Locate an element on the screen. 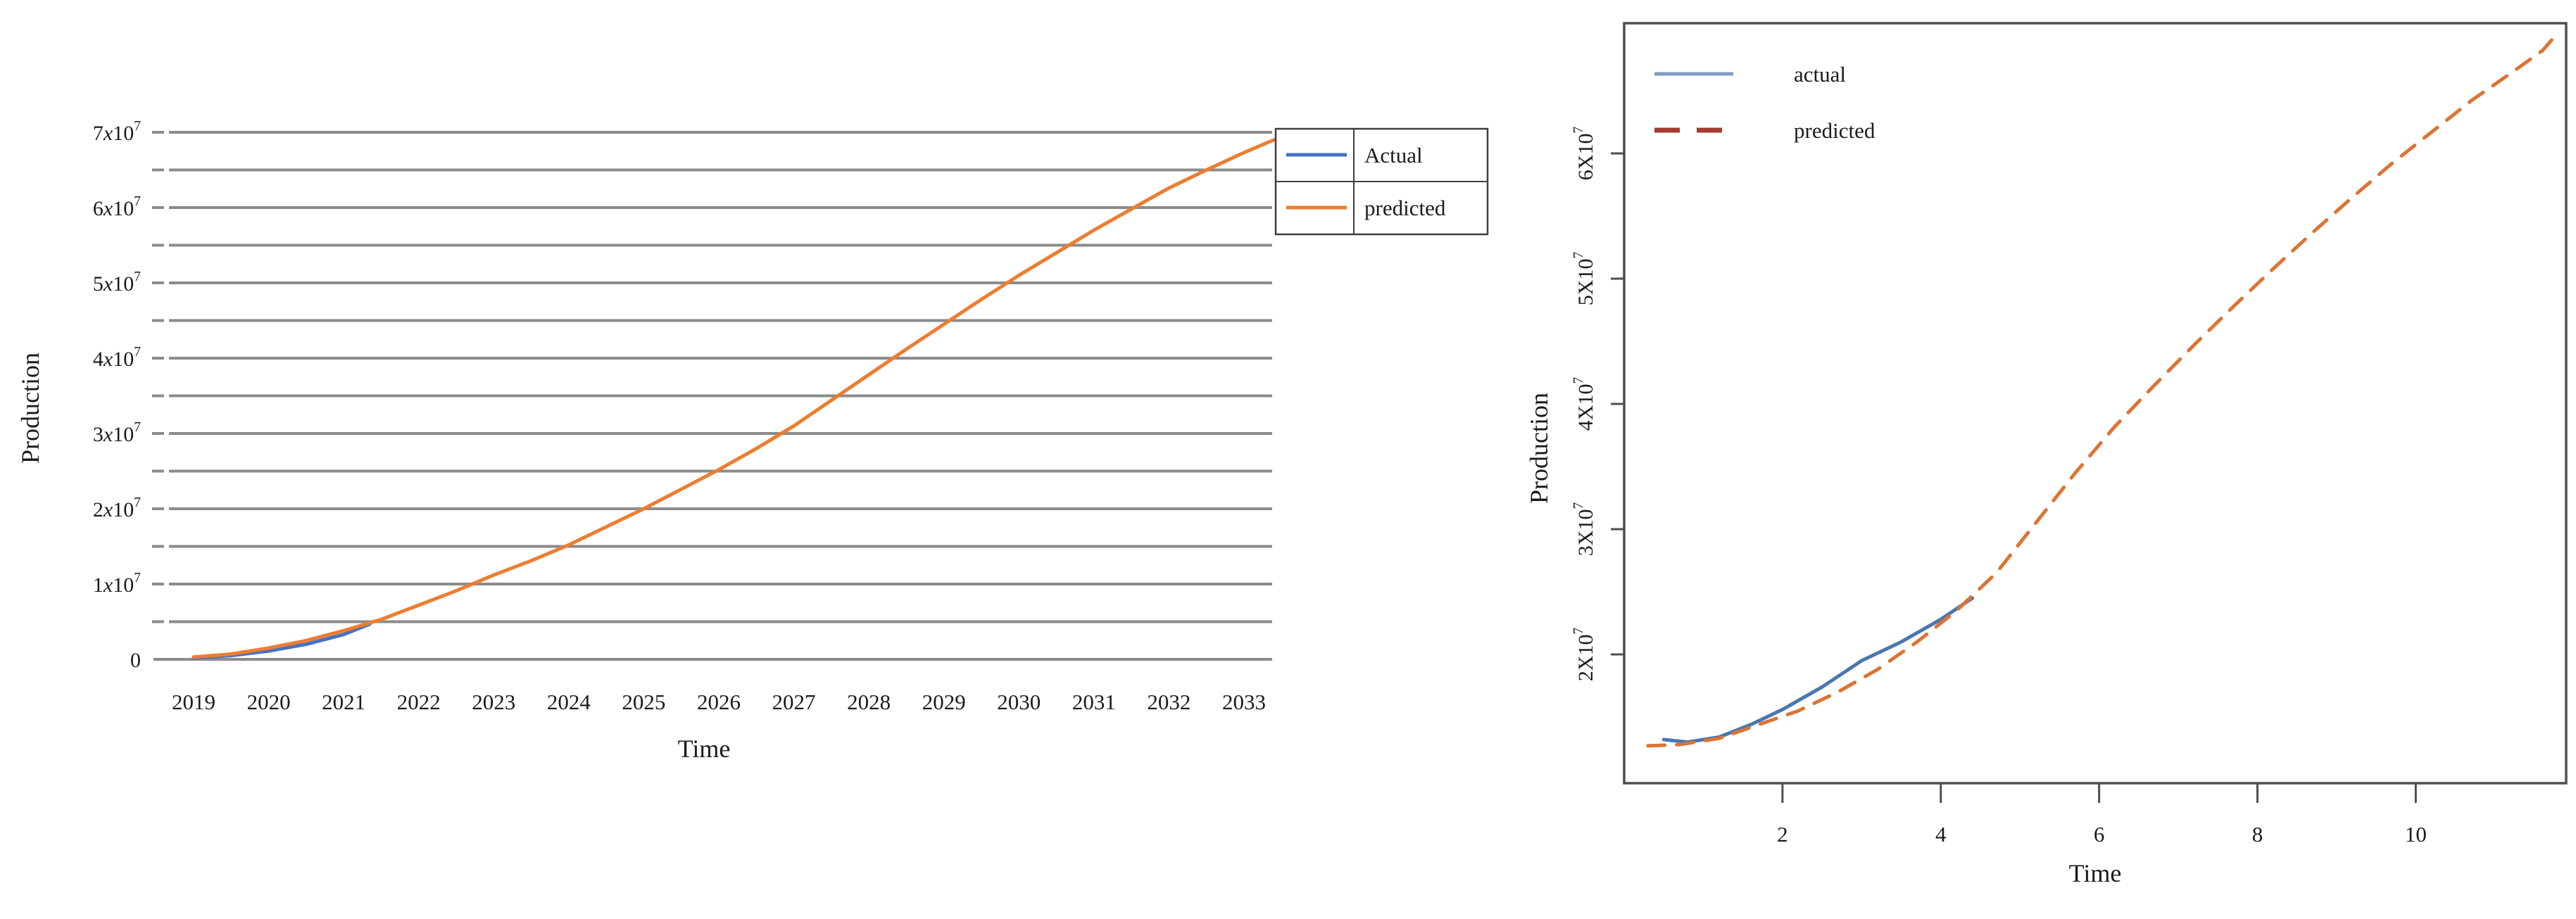 The height and width of the screenshot is (919, 2576). left-y-tick-label: 3x10⁷ is located at coordinates (117, 433).